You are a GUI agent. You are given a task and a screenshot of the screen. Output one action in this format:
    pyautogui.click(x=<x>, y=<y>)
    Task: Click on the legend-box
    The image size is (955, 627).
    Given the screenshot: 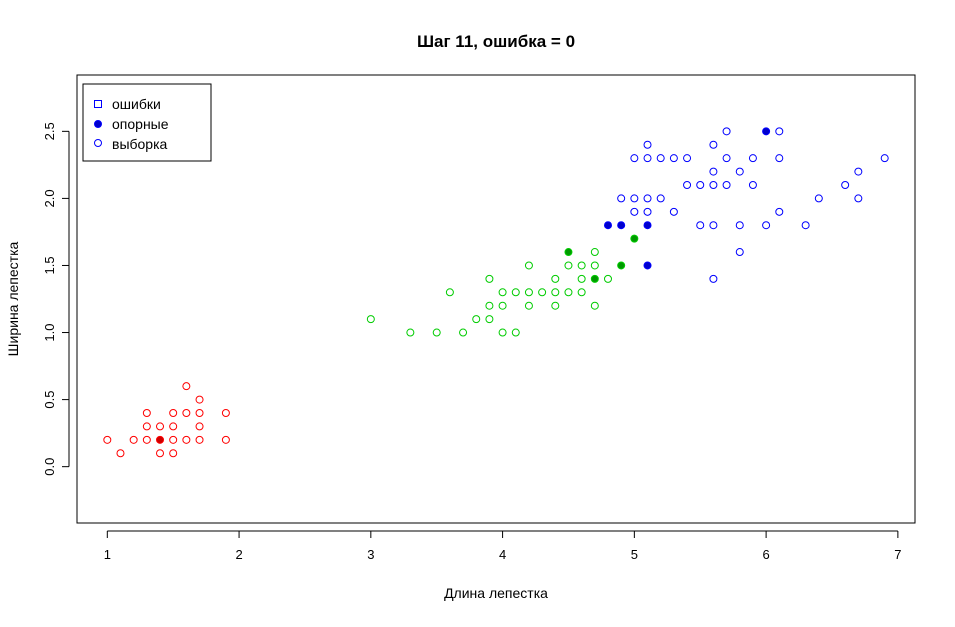 What is the action you would take?
    pyautogui.click(x=147, y=122)
    